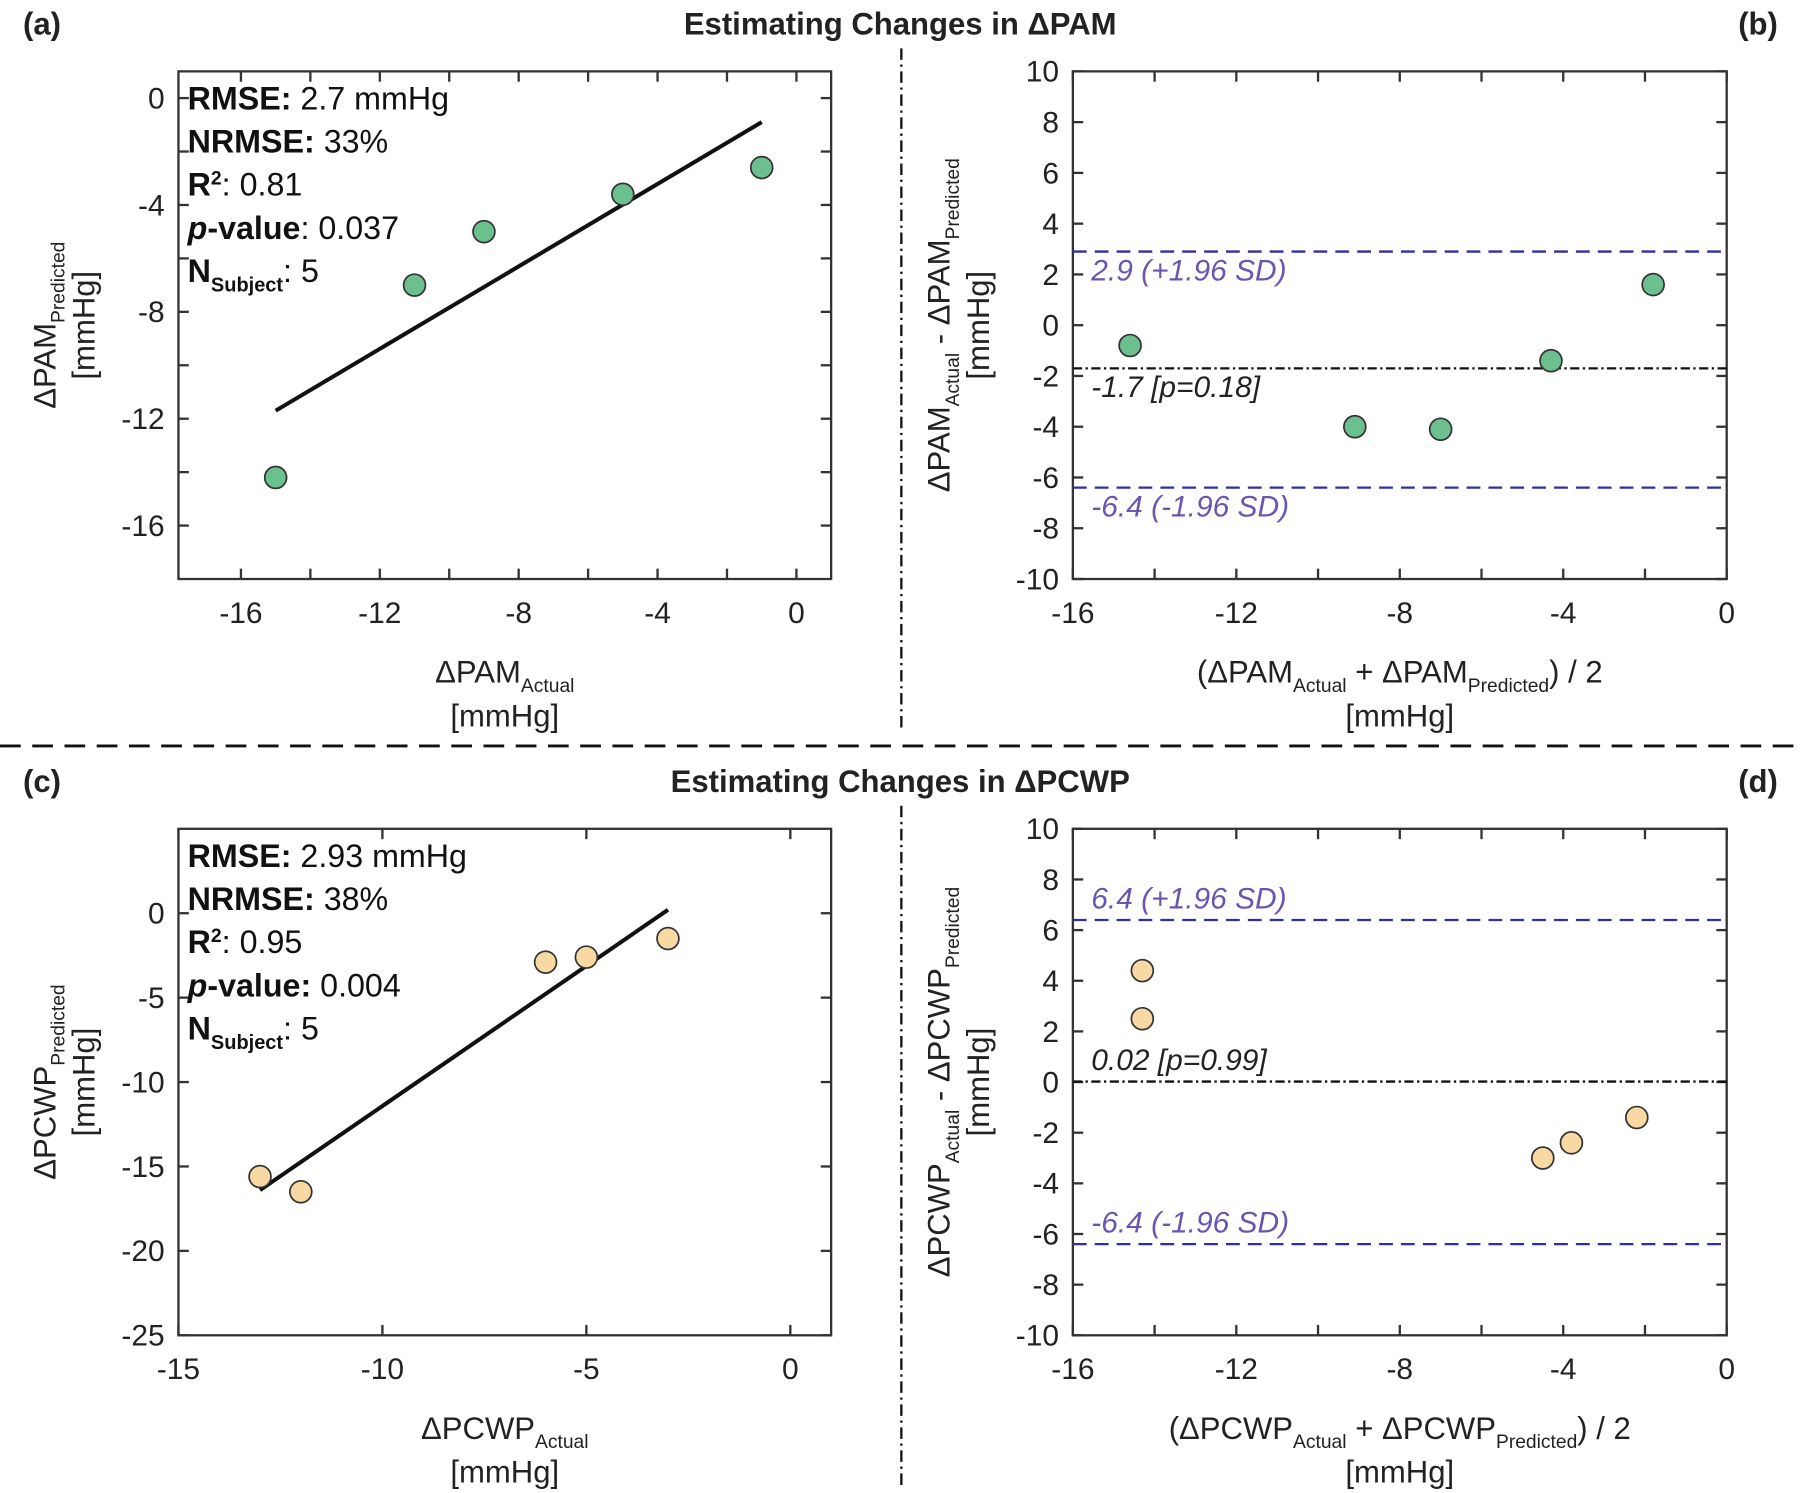 This screenshot has height=1493, width=1805. Describe the element at coordinates (42, 781) in the screenshot. I see `panel-label-c: (c)` at that location.